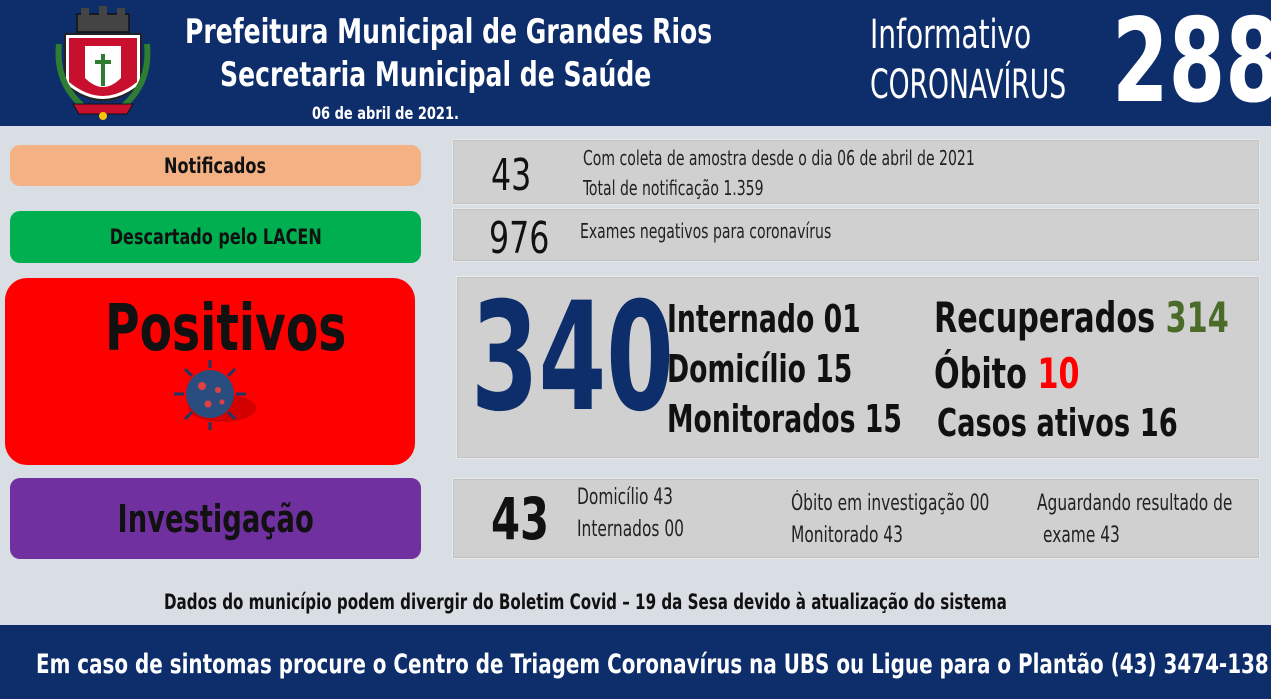 This screenshot has width=1271, height=699. I want to click on investigacao-label: Investigação, so click(215, 518).